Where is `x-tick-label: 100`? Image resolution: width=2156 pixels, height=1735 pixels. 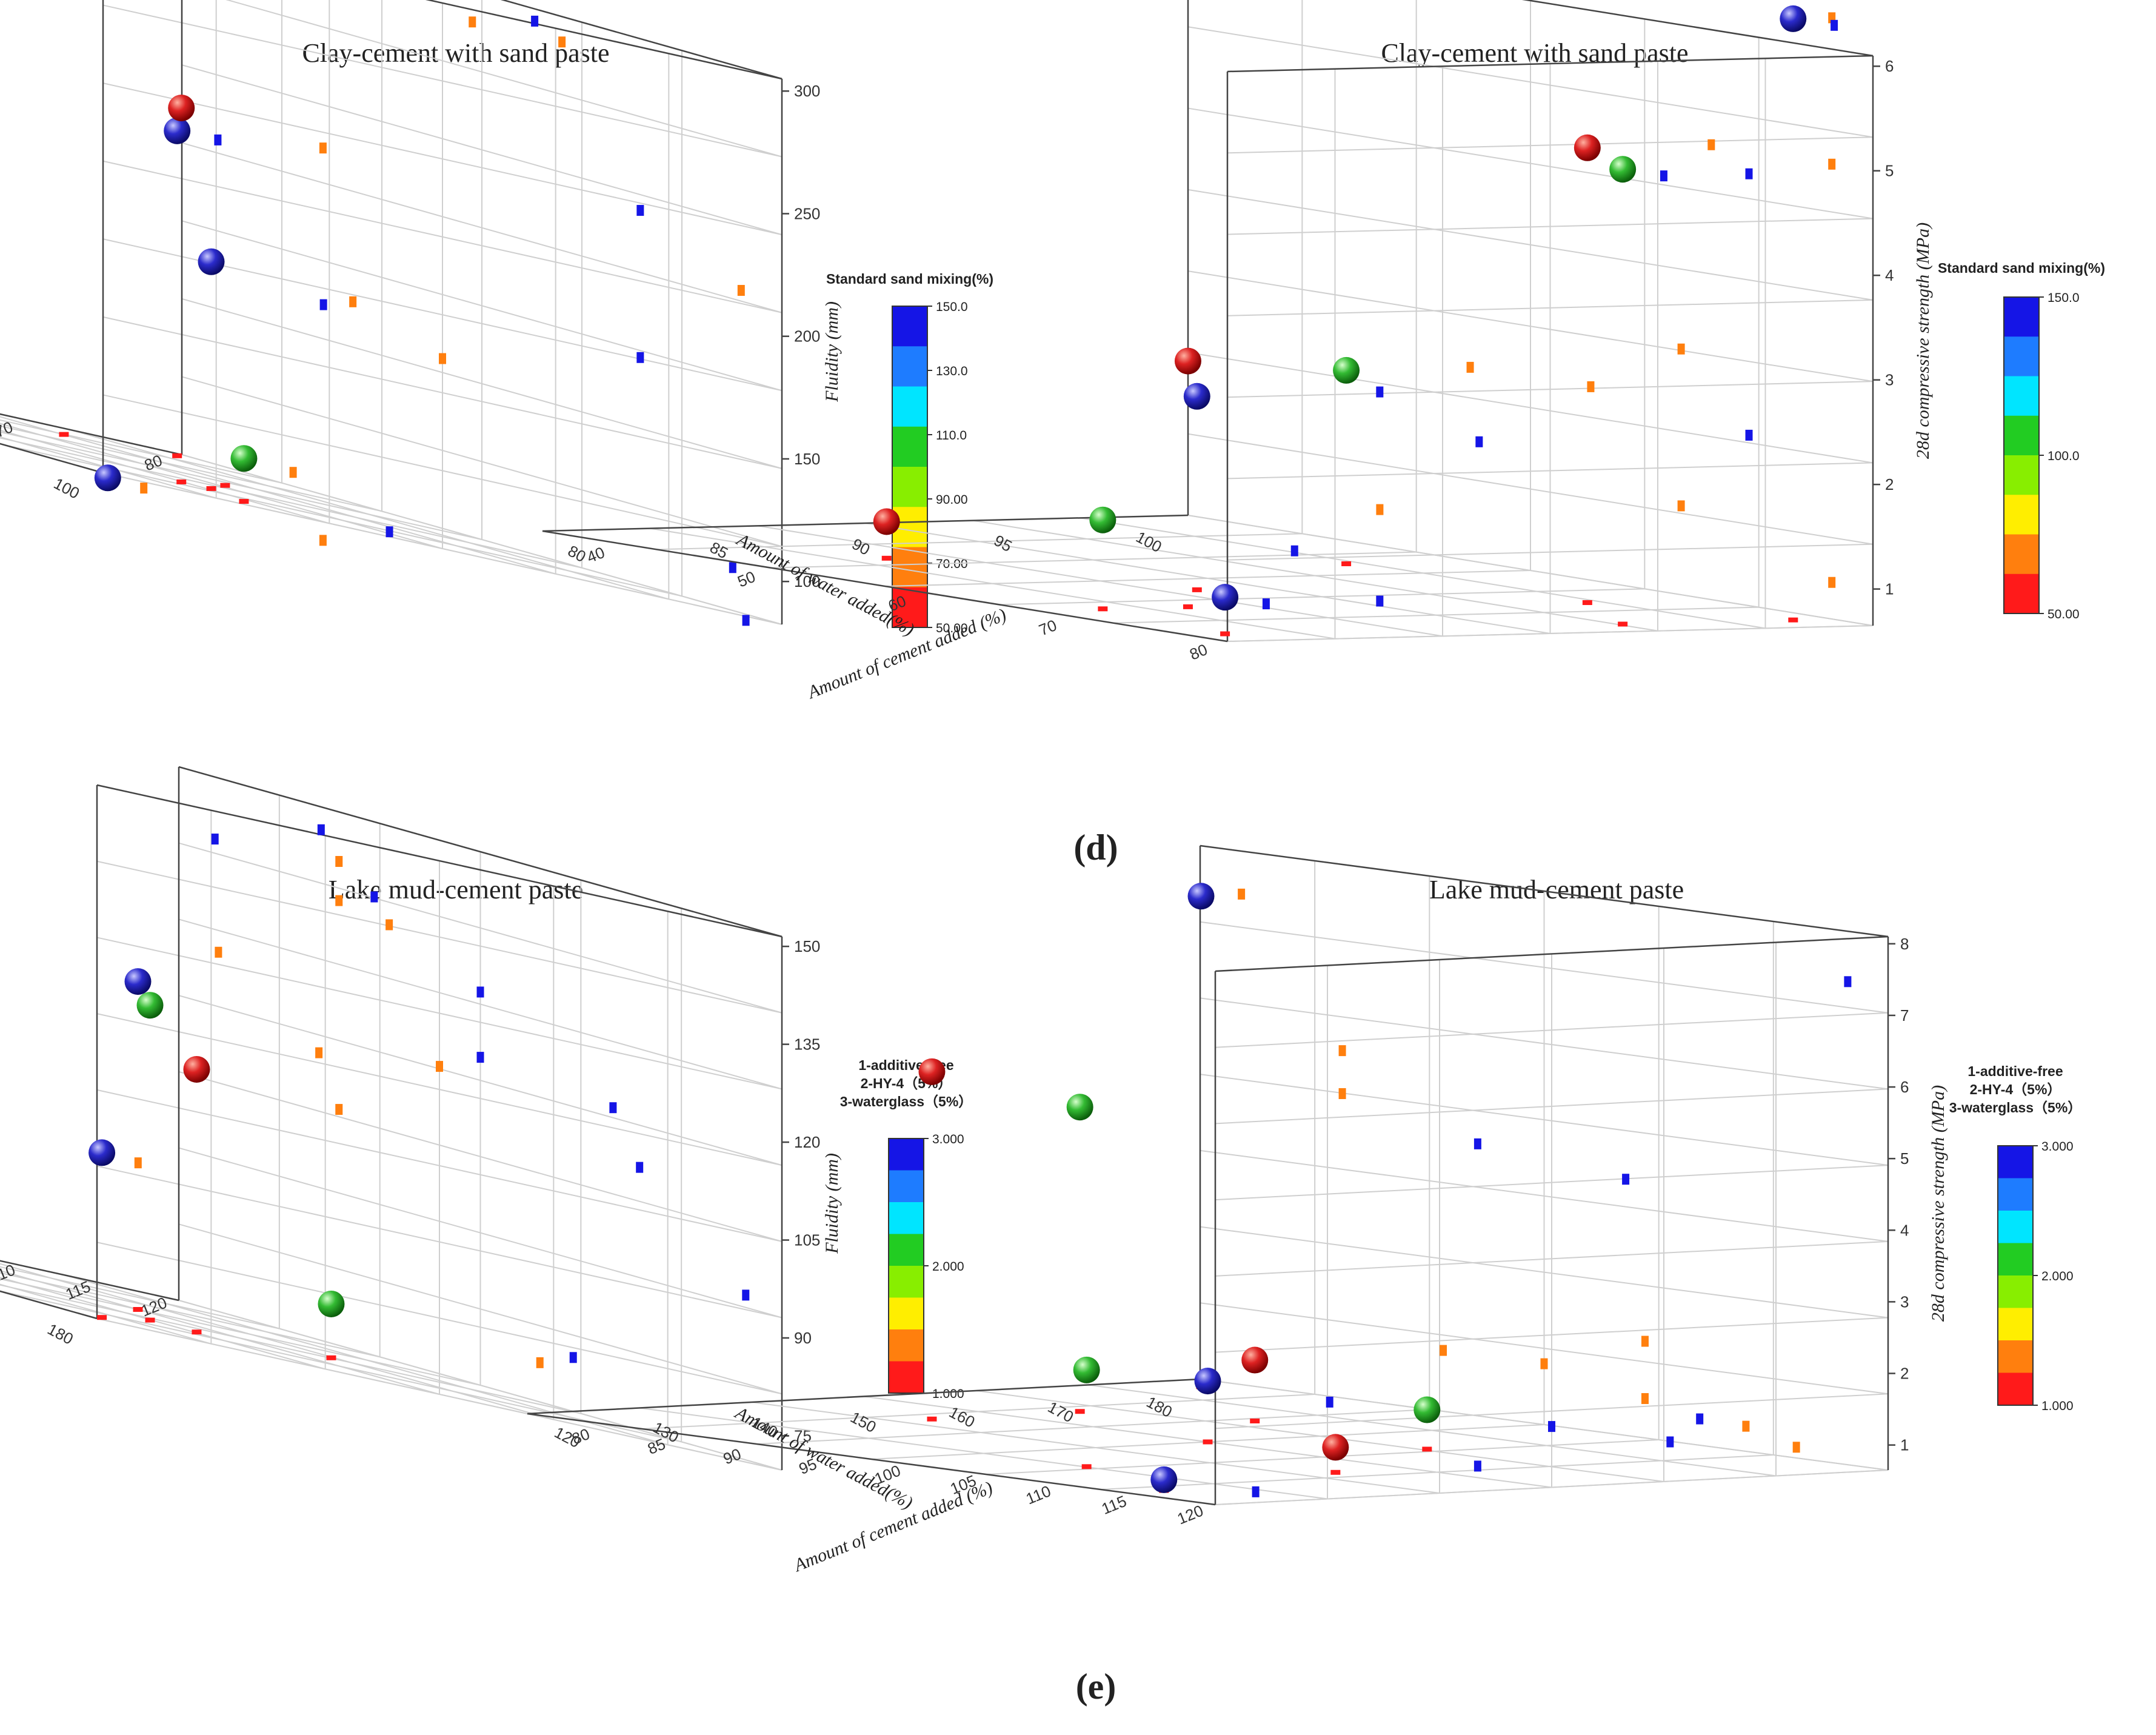
x-tick-label: 100 is located at coordinates (66, 488).